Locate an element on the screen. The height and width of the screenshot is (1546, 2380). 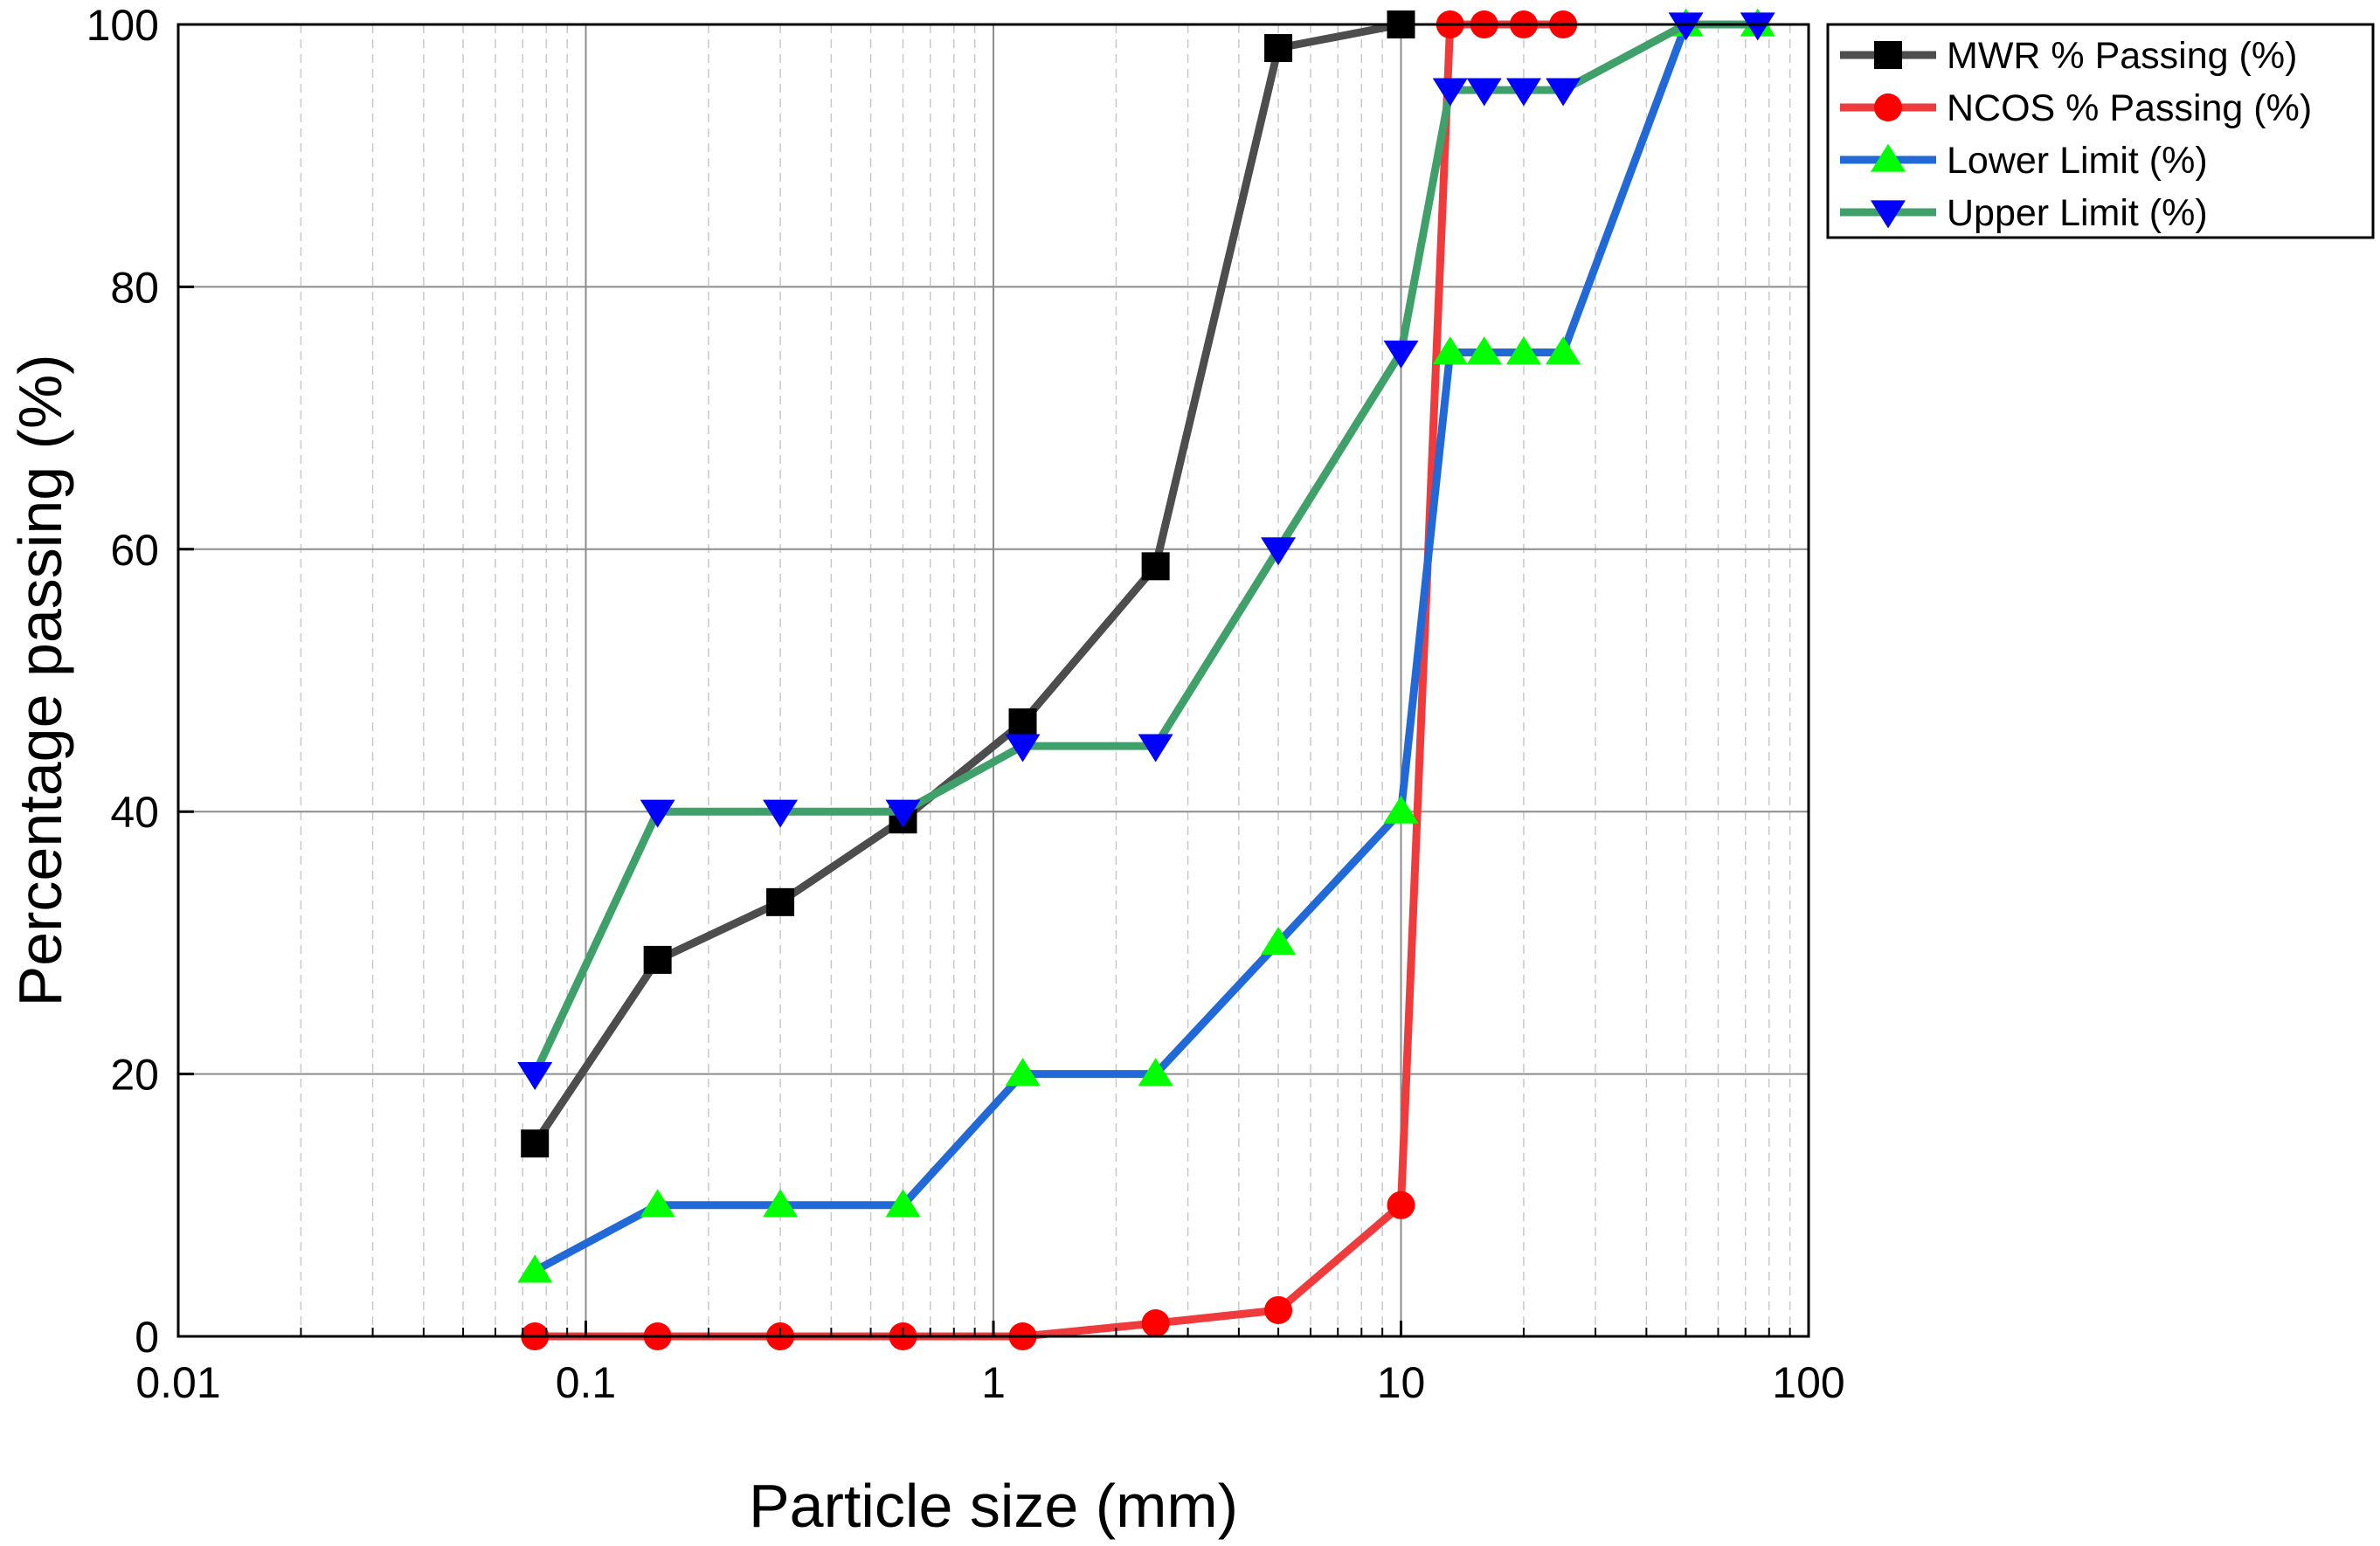
legend-label: Lower Limit (%) is located at coordinates (2077, 161).